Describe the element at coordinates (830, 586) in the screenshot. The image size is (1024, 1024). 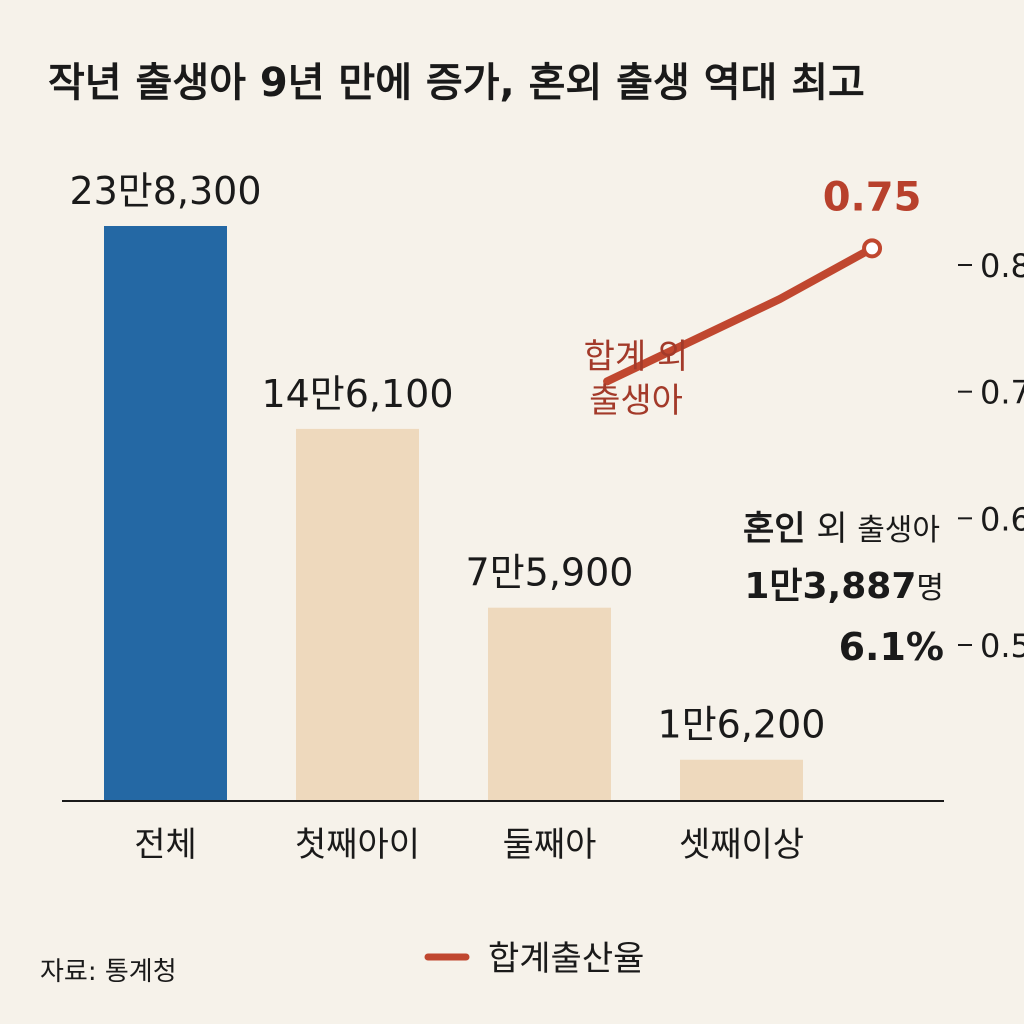
I see `note-count-main: 1만3,887` at that location.